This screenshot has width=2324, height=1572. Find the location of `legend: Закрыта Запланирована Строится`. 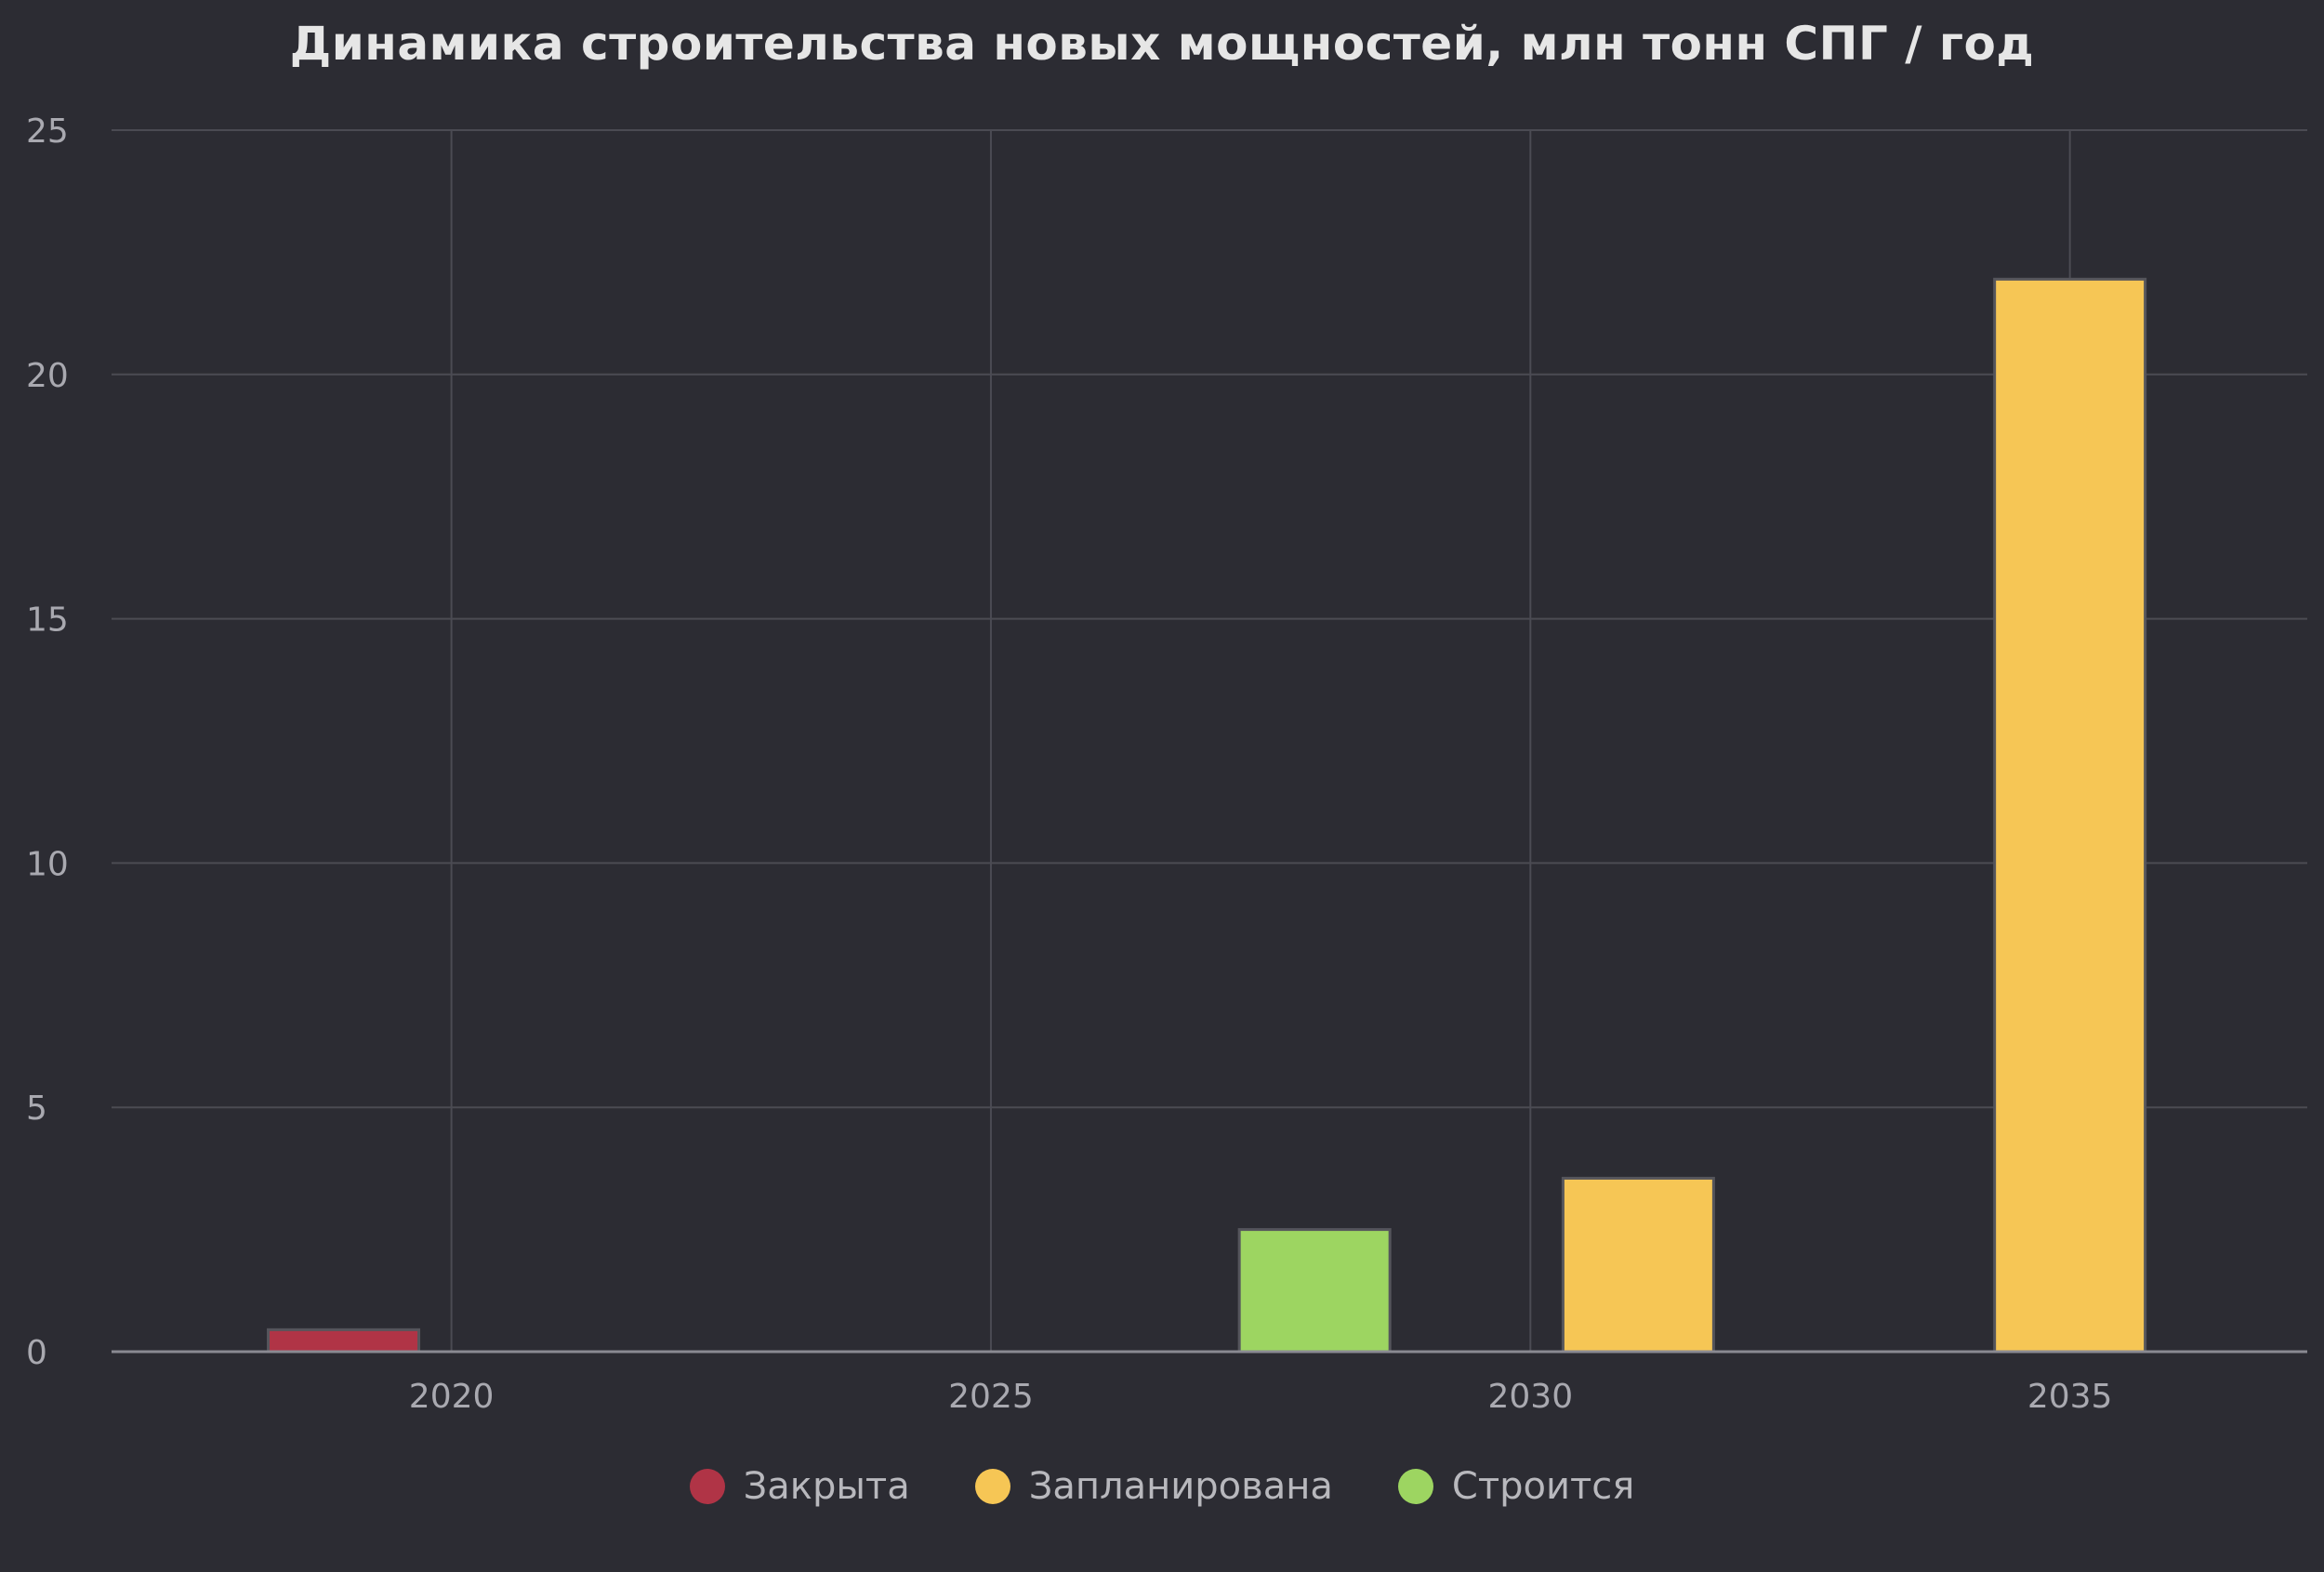

legend: Закрыта Запланирована Строится is located at coordinates (1162, 1486).